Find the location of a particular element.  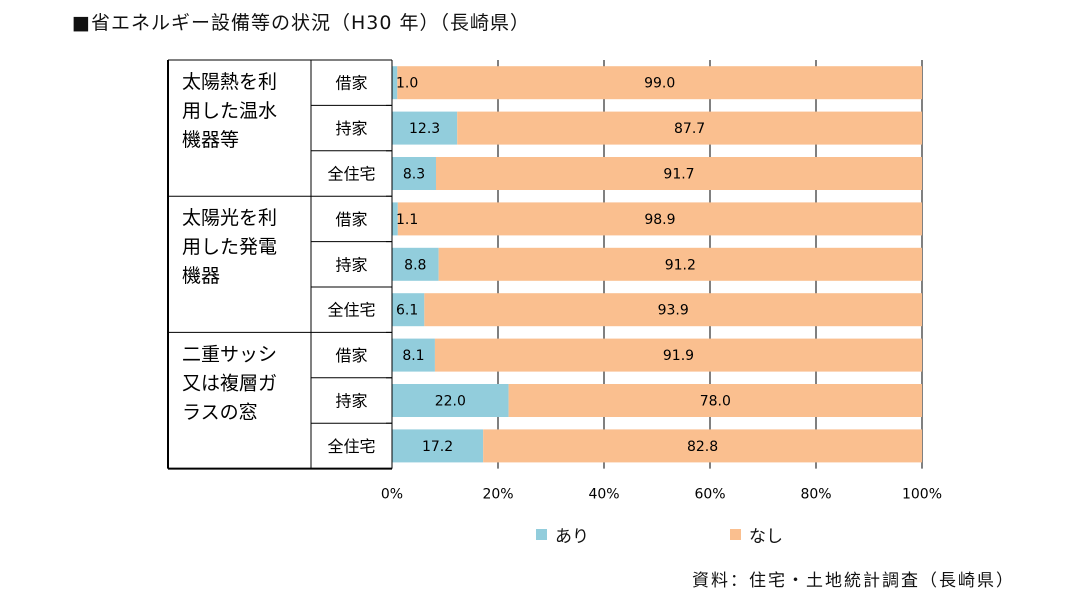

data-label-ari: 17.2 is located at coordinates (437, 447).